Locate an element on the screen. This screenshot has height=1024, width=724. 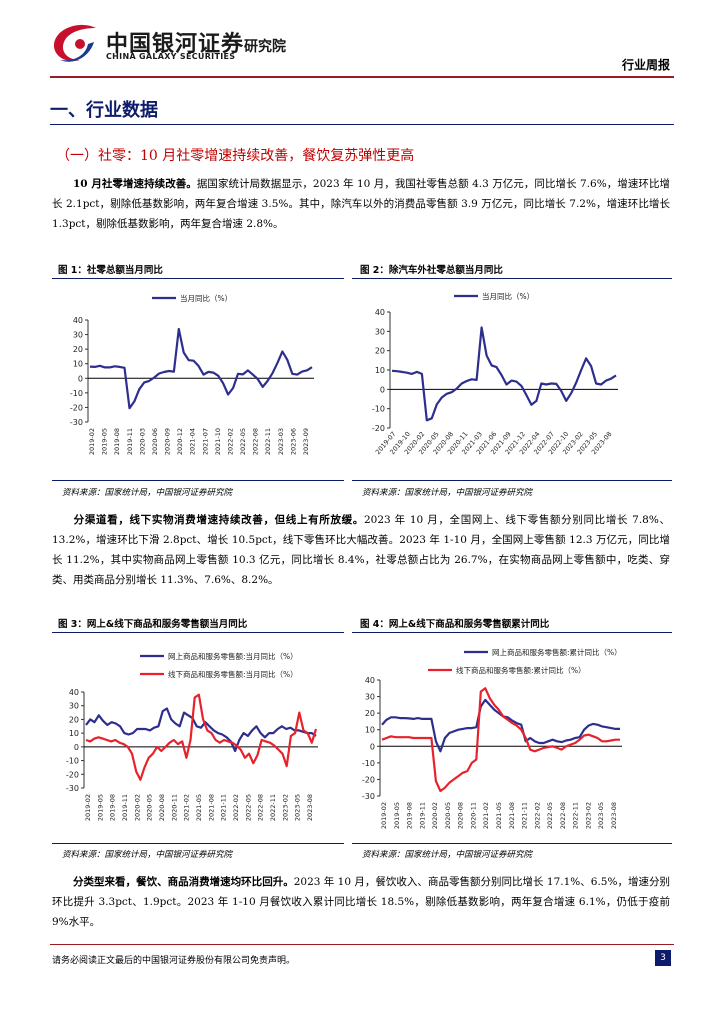
legend-label: 线下商品和服务零售额:累计同比（%） is located at coordinates (521, 670).